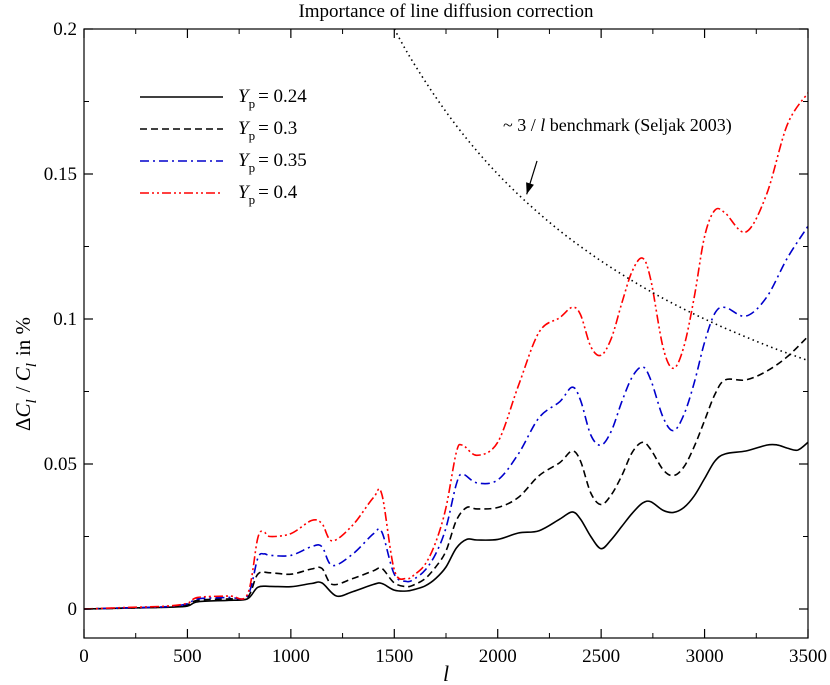 The image size is (830, 685). What do you see at coordinates (705, 656) in the screenshot?
I see `x-tick-label: 3000` at bounding box center [705, 656].